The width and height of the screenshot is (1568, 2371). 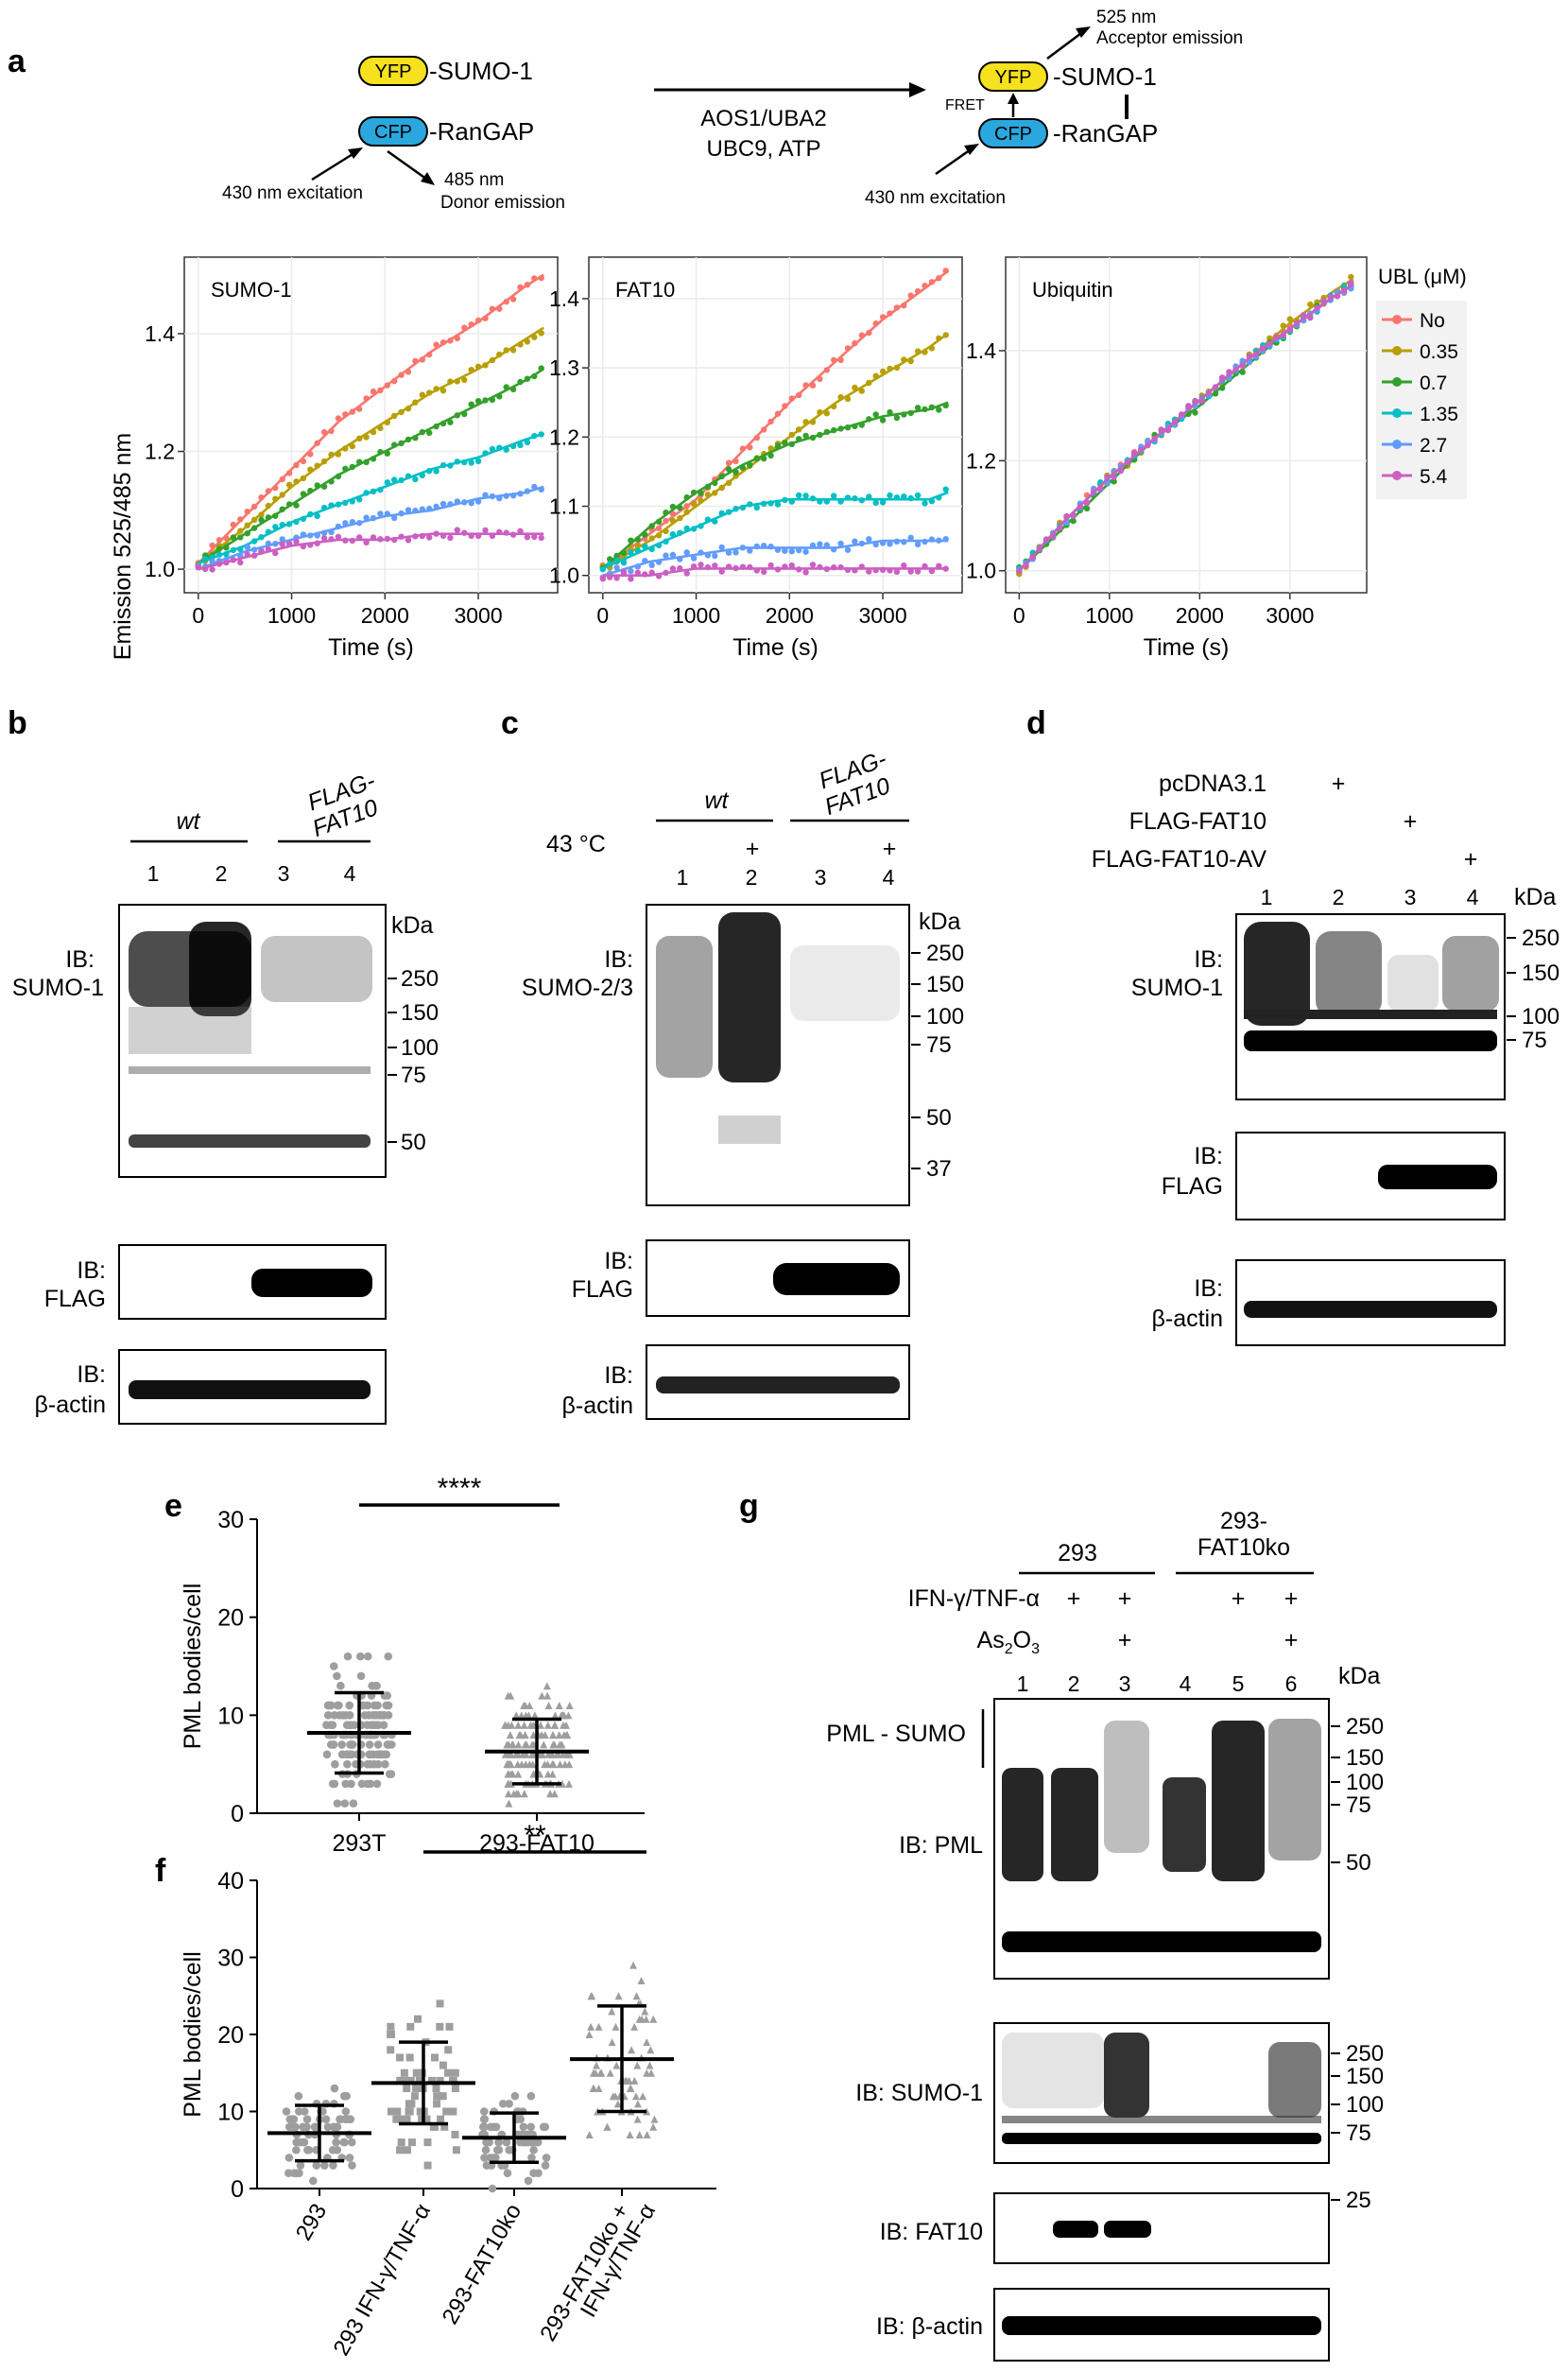 I want to click on y-tick-label: 1.3, so click(x=564, y=368).